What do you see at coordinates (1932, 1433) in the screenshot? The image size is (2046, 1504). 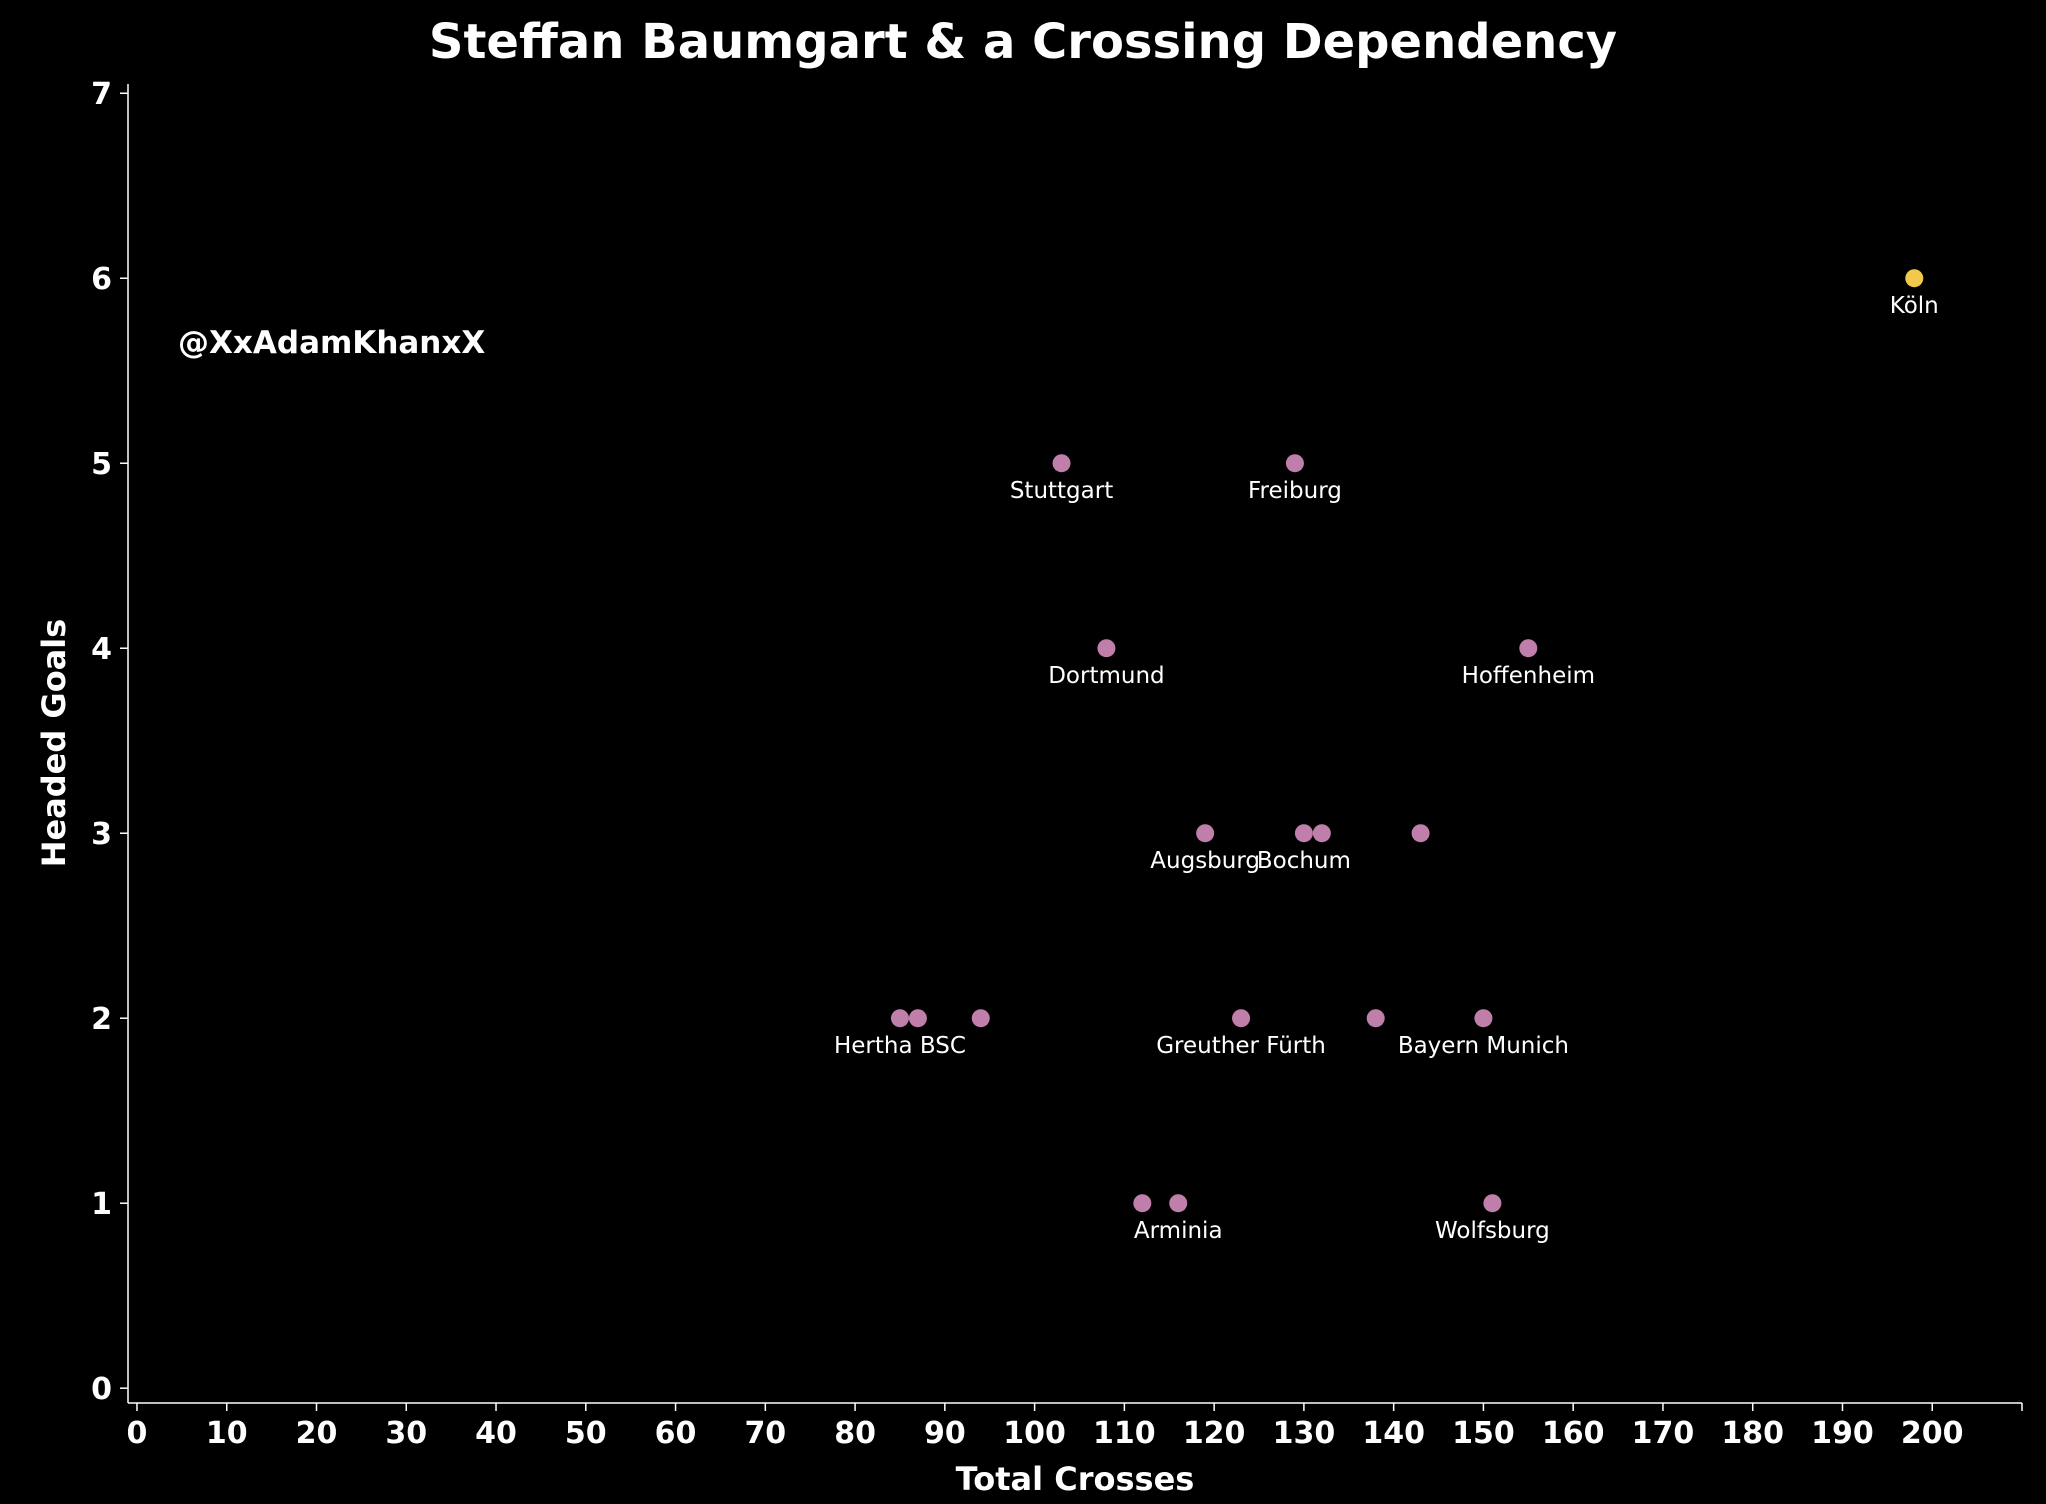 I see `x-tick-label: 200` at bounding box center [1932, 1433].